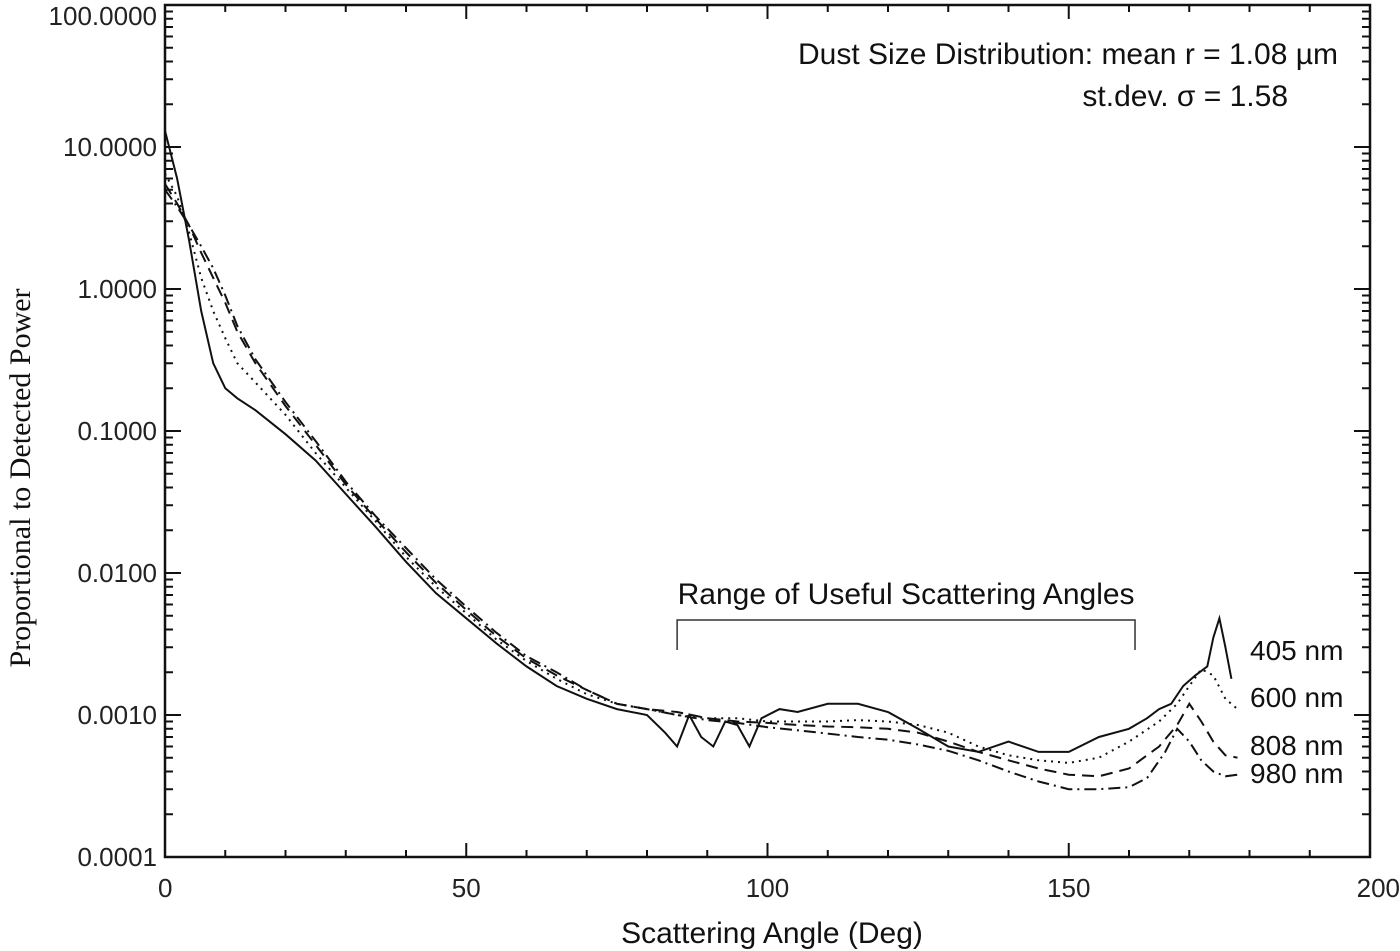 The width and height of the screenshot is (1400, 951). I want to click on x-tick-label: 150, so click(1068, 888).